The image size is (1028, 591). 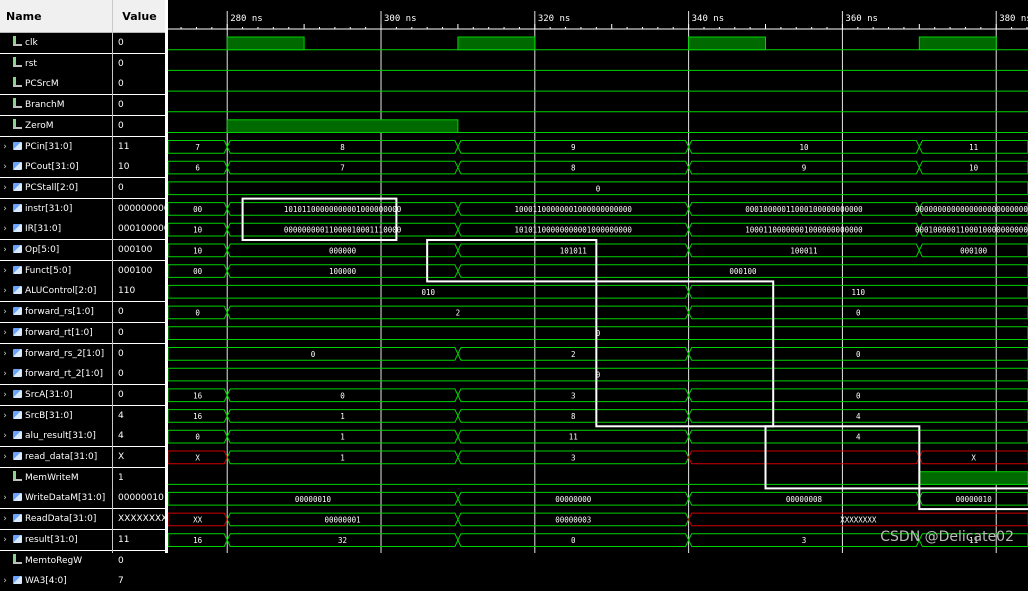 What do you see at coordinates (56, 270) in the screenshot?
I see `signal-row-funct: › Funct[5:0]` at bounding box center [56, 270].